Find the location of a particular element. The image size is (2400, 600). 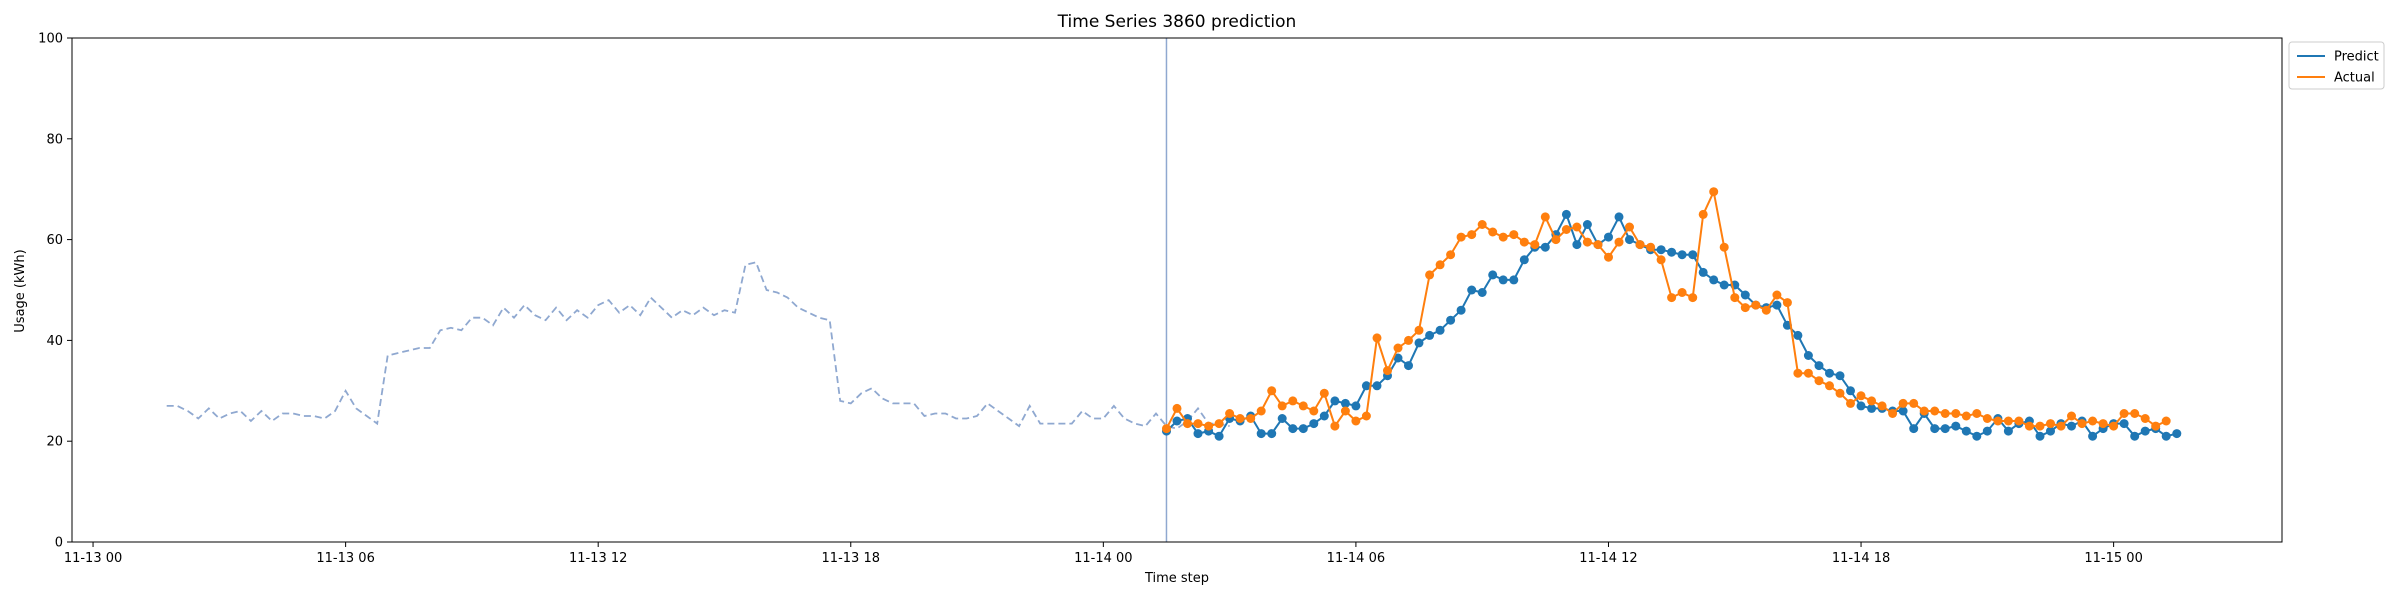

y-axis-label: Usage (kWh) is located at coordinates (20, 290).